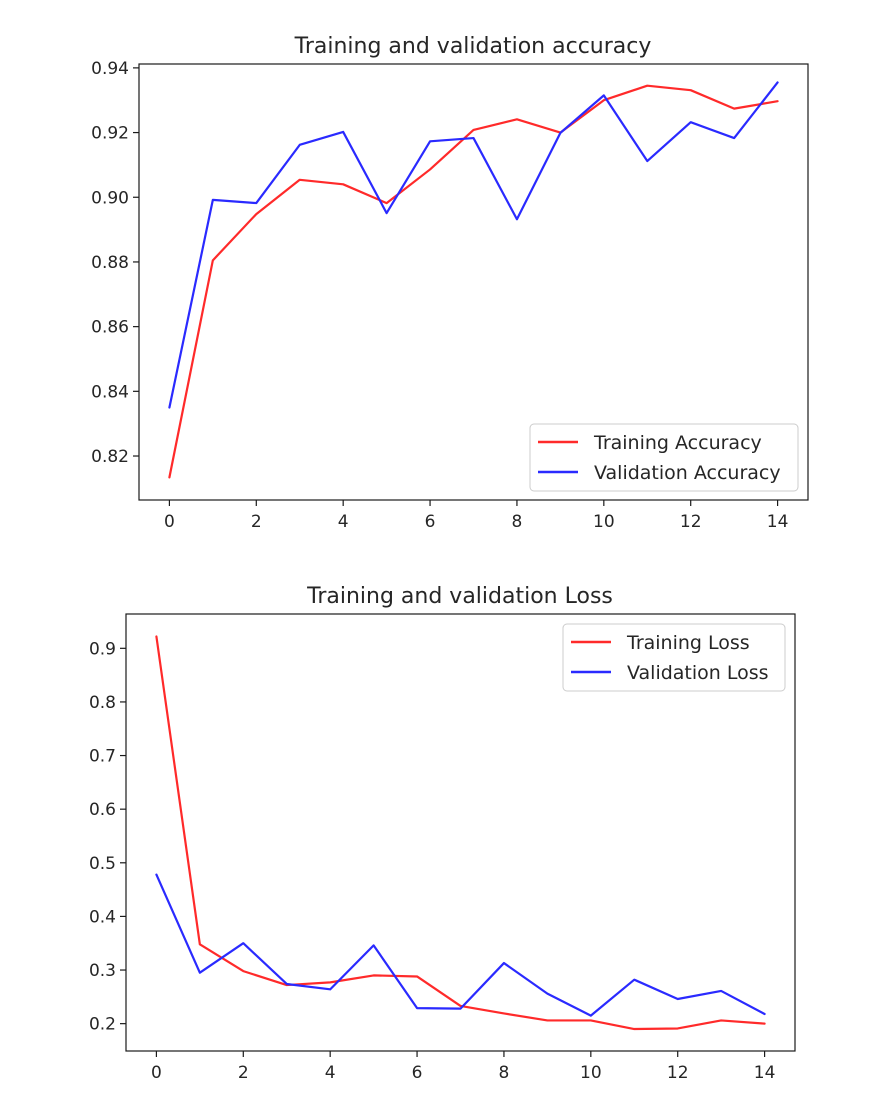 This screenshot has height=1120, width=892. I want to click on y-tick-label: 0.92, so click(110, 134).